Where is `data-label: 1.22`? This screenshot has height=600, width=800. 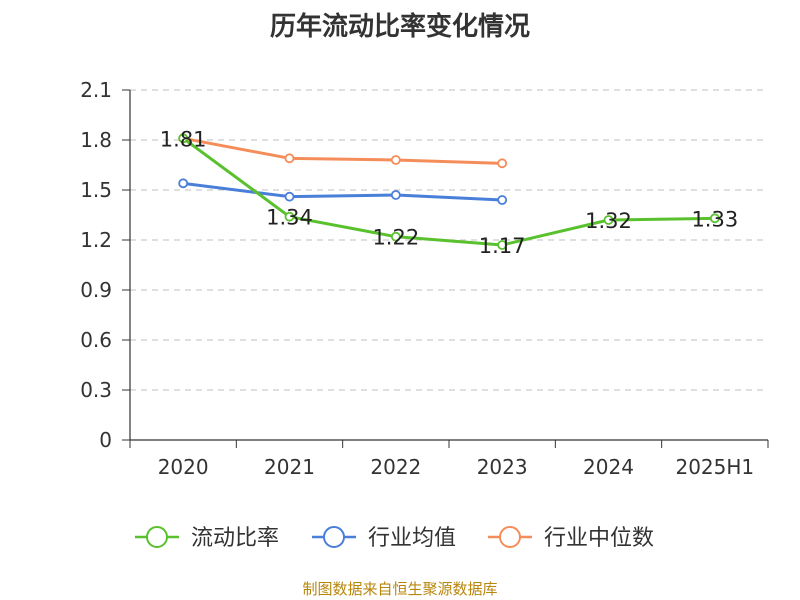
data-label: 1.22 is located at coordinates (395, 238).